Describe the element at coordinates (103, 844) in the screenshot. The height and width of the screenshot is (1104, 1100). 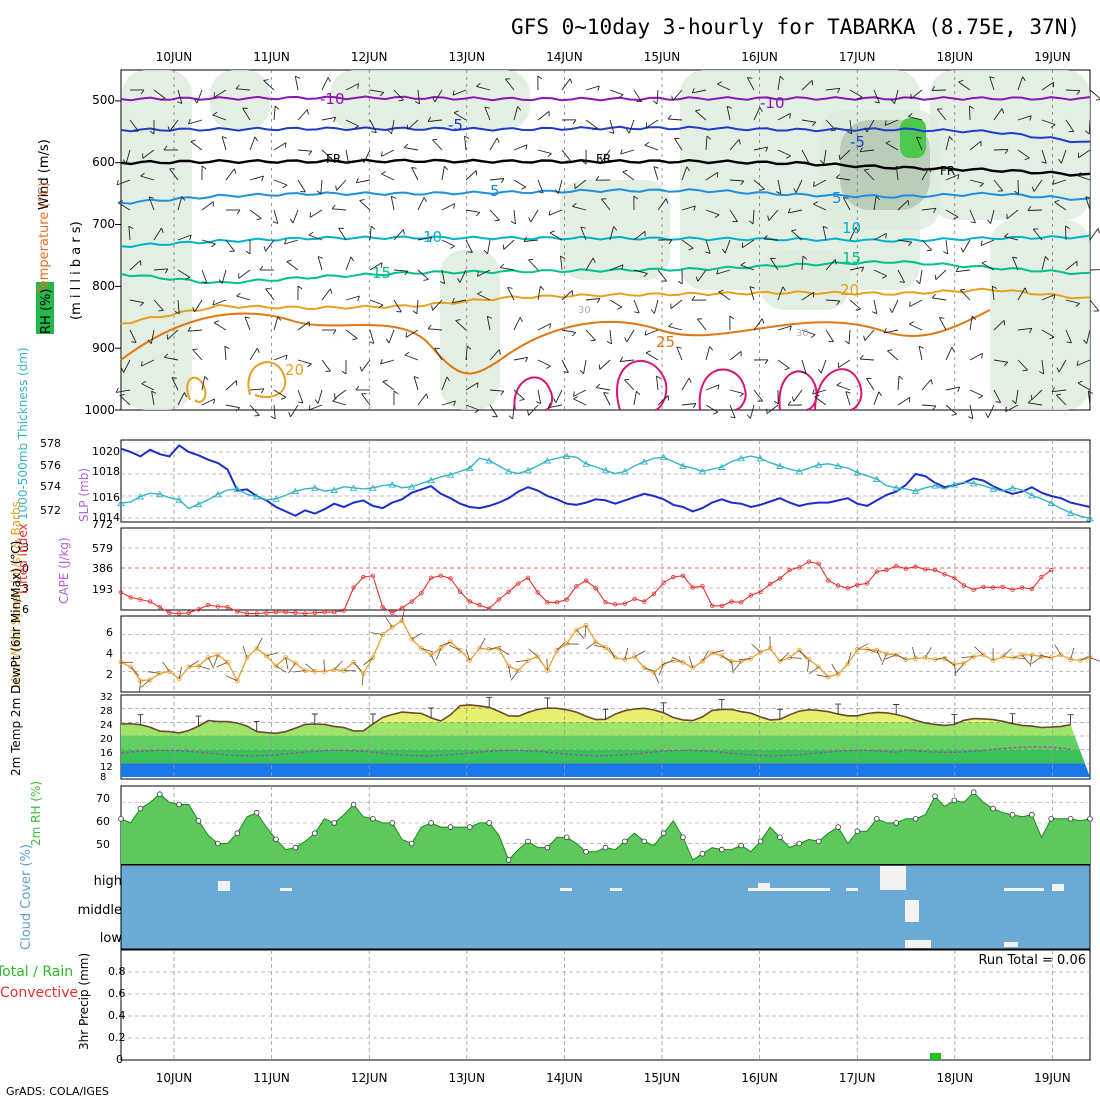
I see `rh-tick-50: 50` at that location.